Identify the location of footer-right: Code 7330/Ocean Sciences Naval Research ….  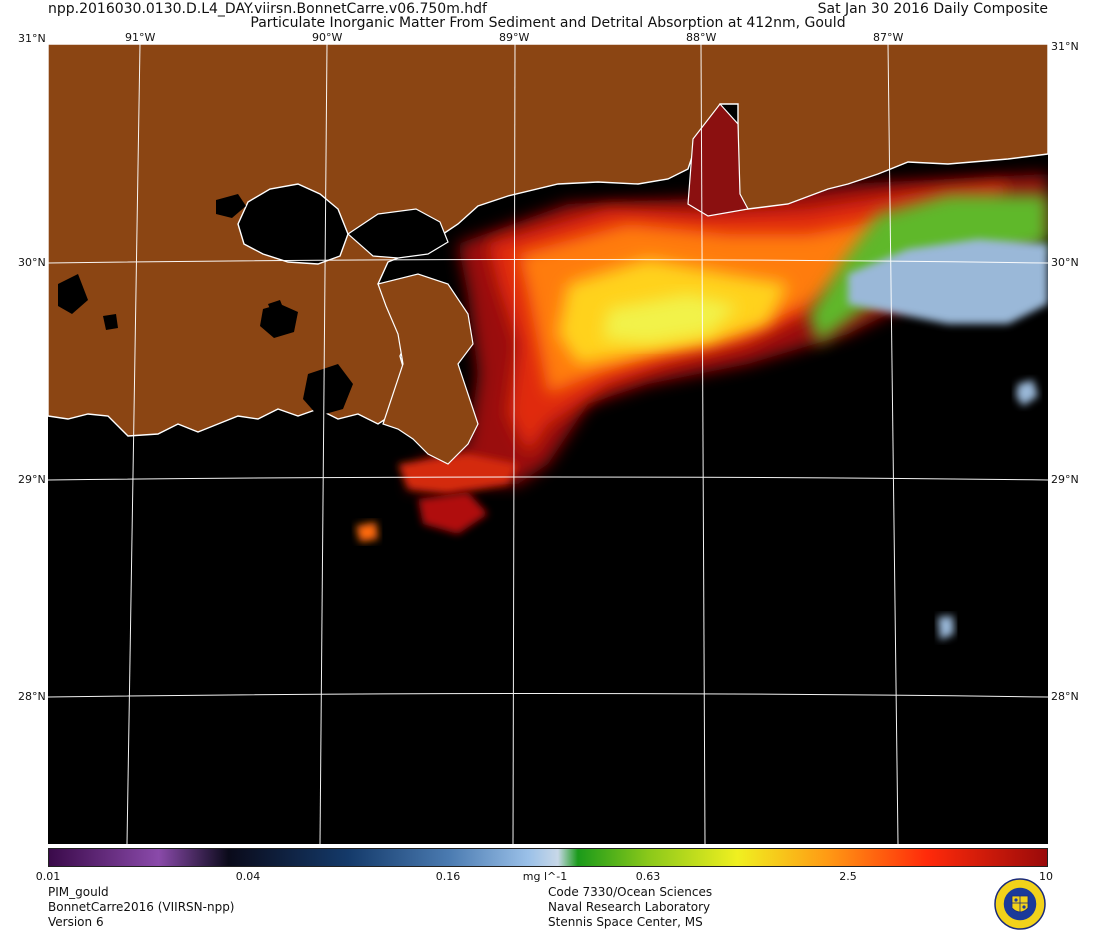
(630, 907).